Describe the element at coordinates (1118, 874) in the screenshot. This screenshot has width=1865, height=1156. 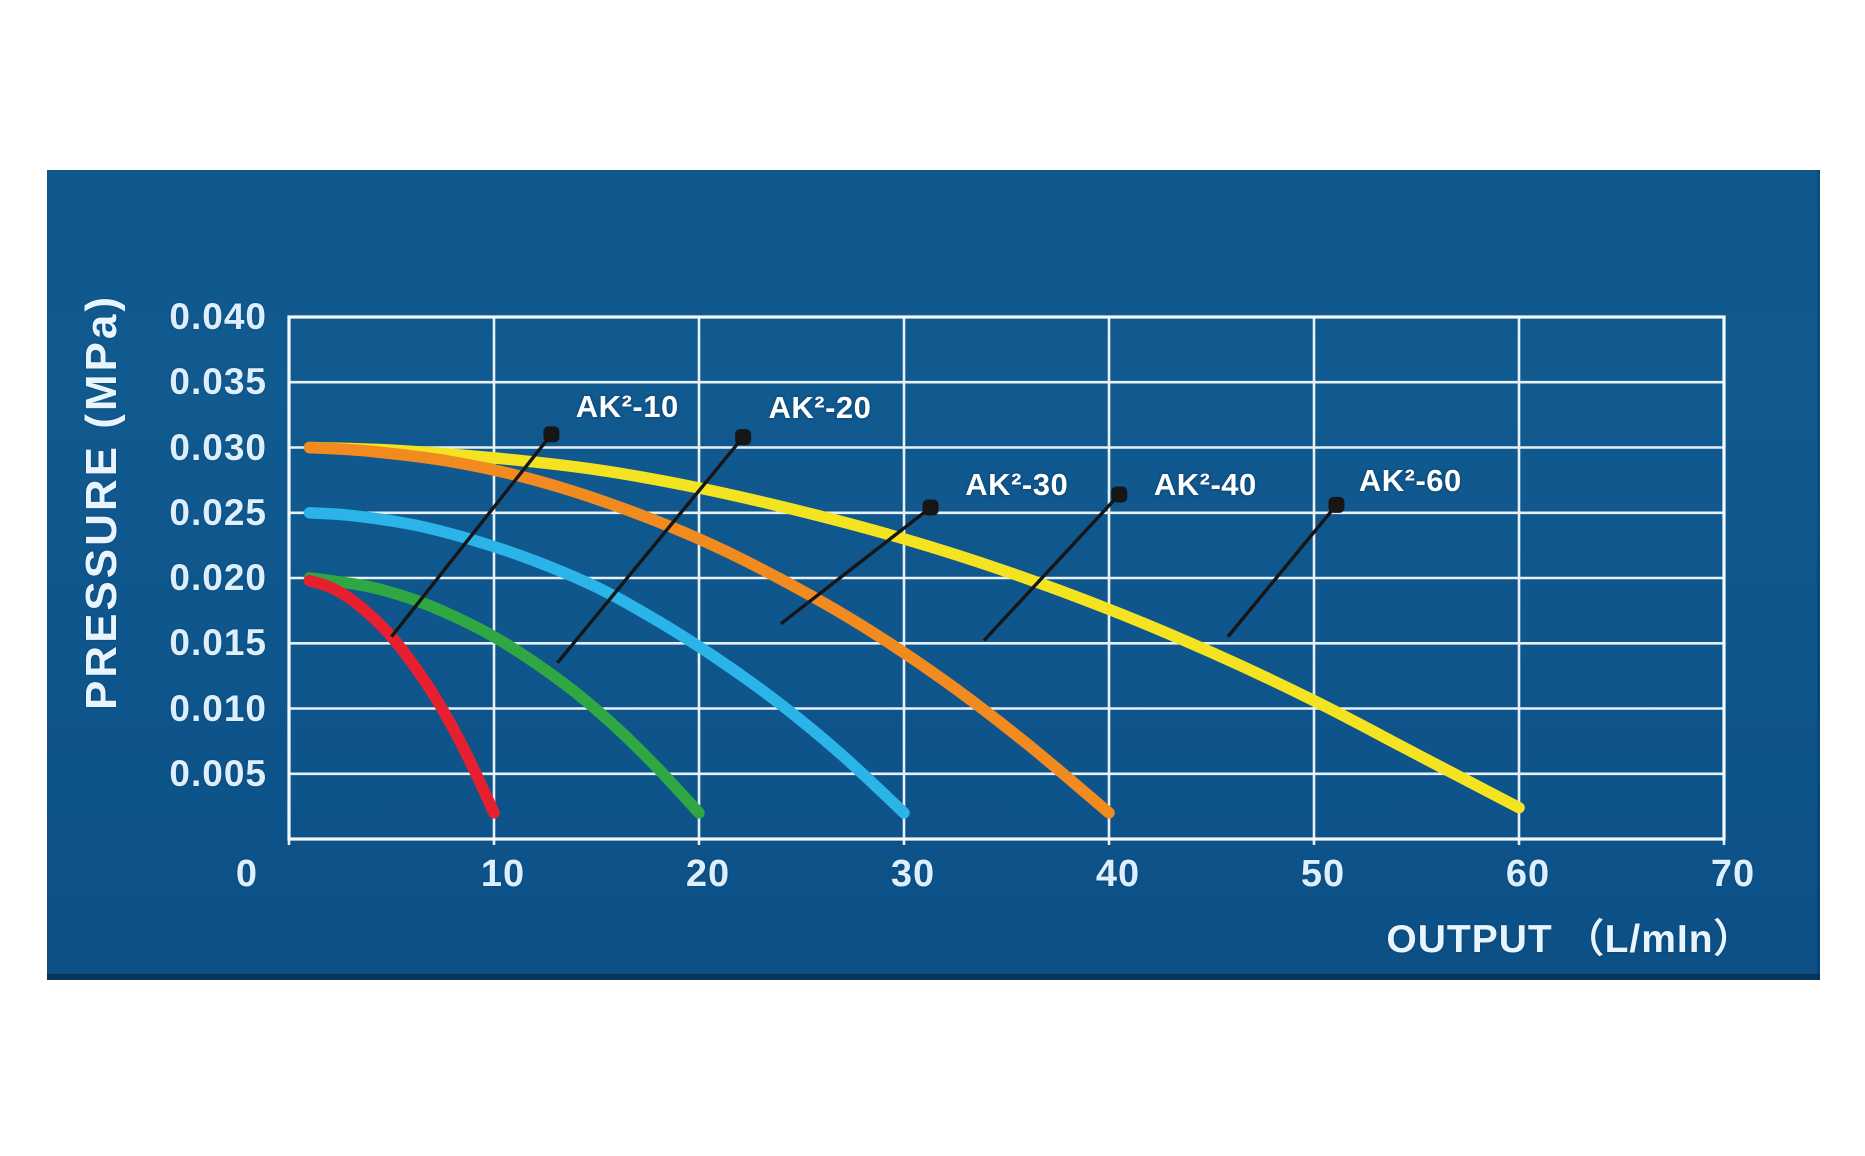
I see `x-tick-40: 40` at that location.